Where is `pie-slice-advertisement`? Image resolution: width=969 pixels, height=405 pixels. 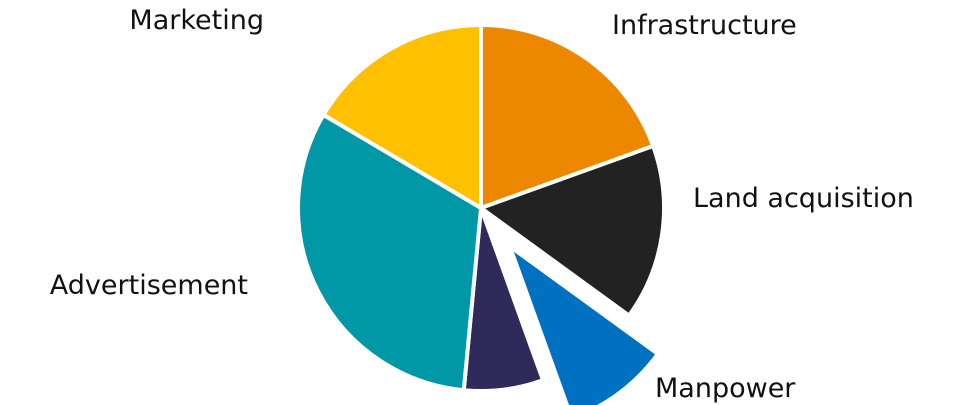 pie-slice-advertisement is located at coordinates (389, 252).